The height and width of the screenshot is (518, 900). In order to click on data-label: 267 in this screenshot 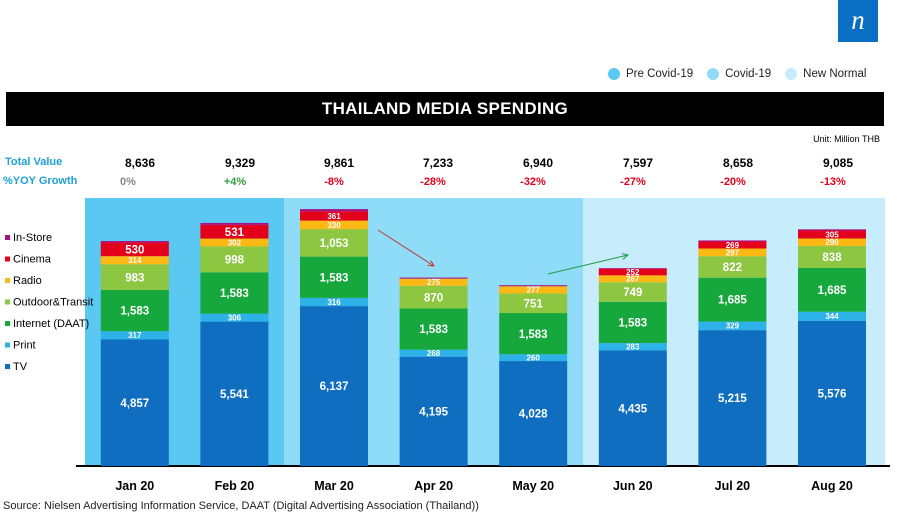, I will do `click(633, 279)`.